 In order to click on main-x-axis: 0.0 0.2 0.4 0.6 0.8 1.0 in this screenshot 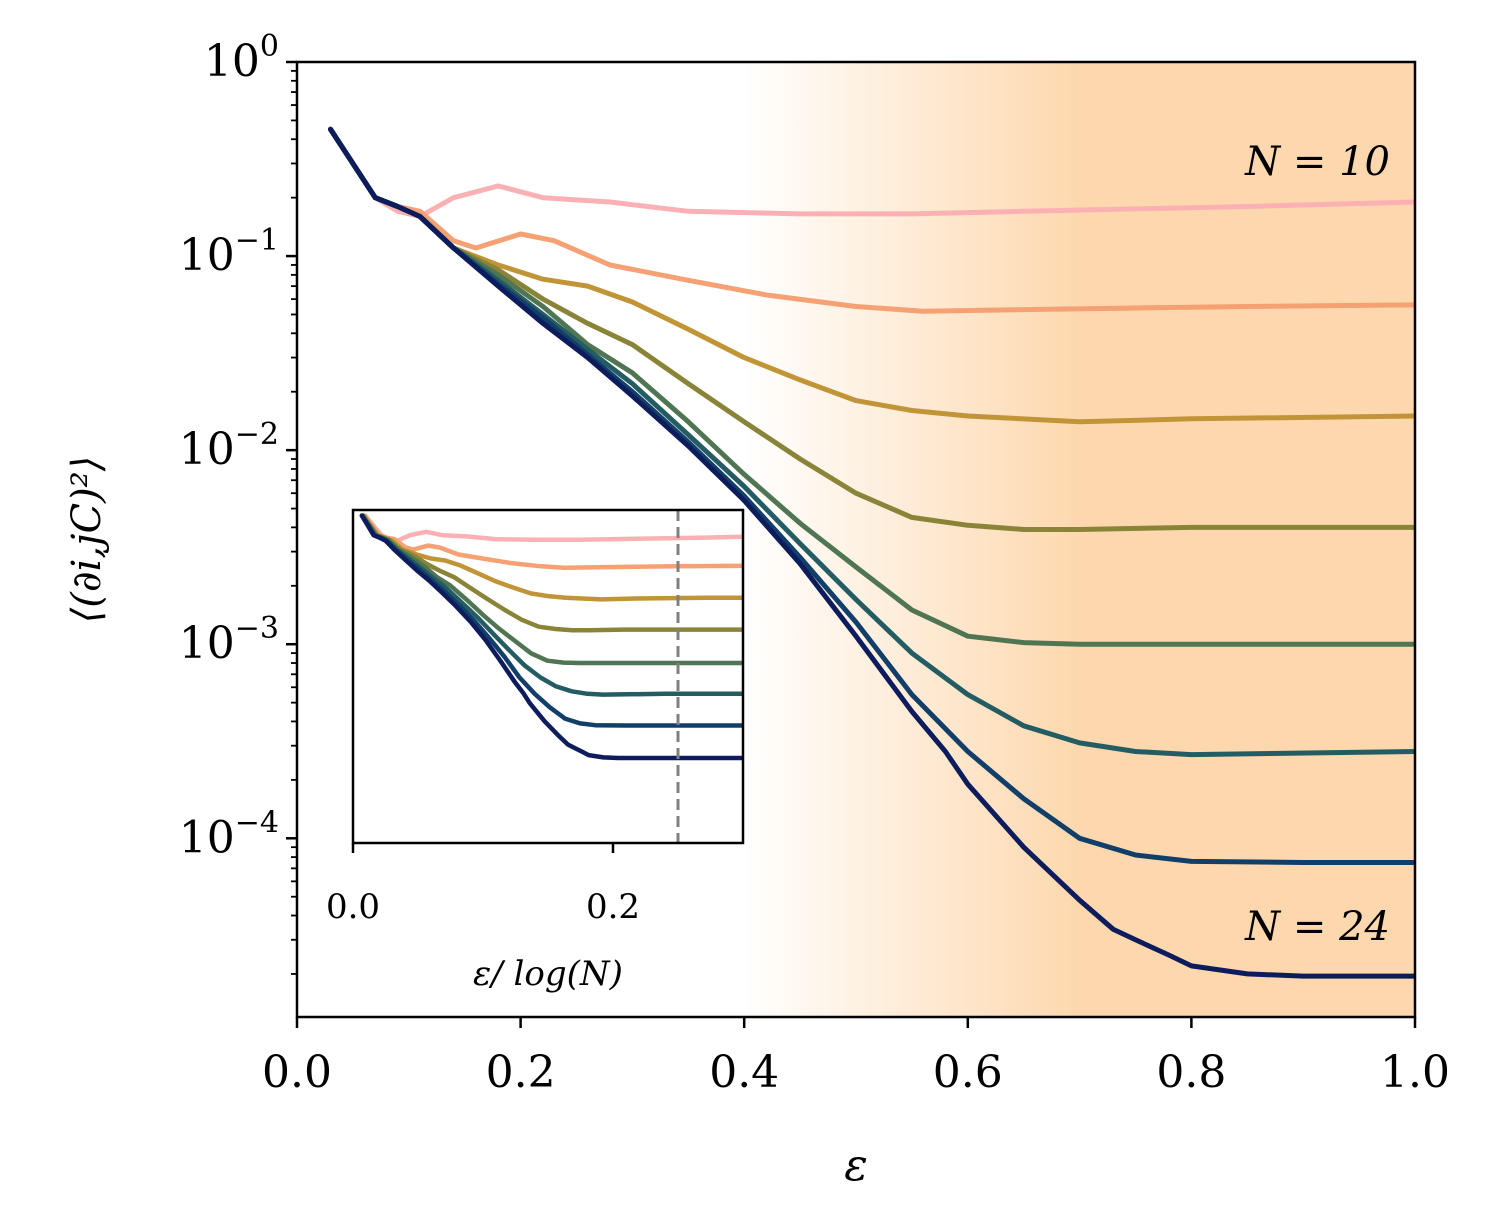, I will do `click(856, 1057)`.